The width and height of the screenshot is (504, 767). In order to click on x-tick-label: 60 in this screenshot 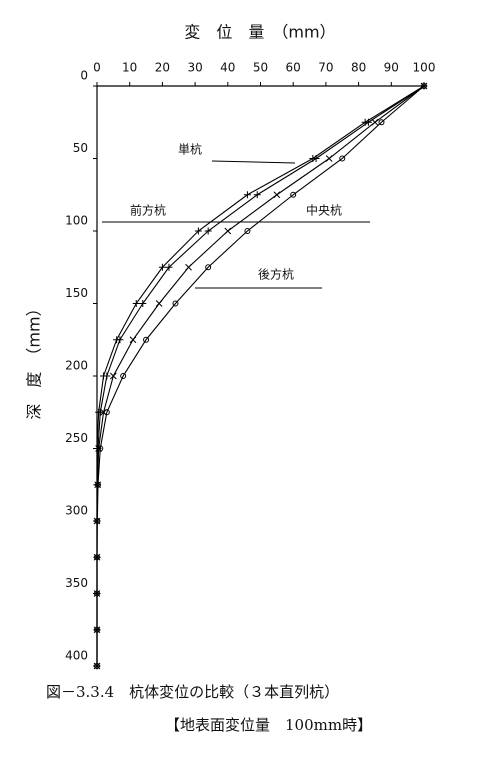, I will do `click(293, 68)`.